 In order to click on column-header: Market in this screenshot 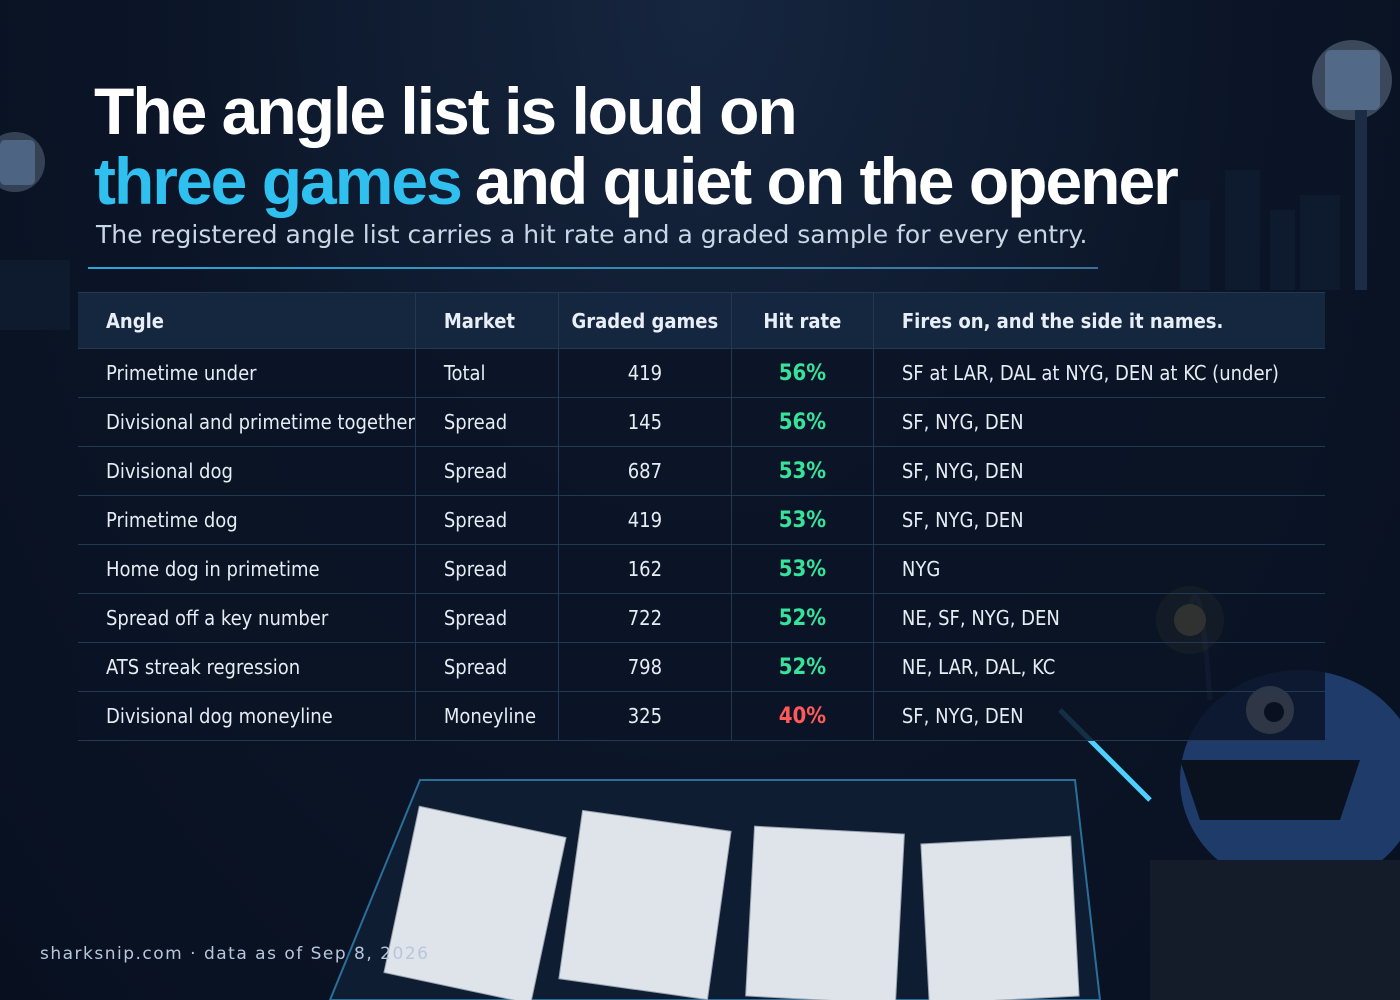, I will do `click(486, 320)`.